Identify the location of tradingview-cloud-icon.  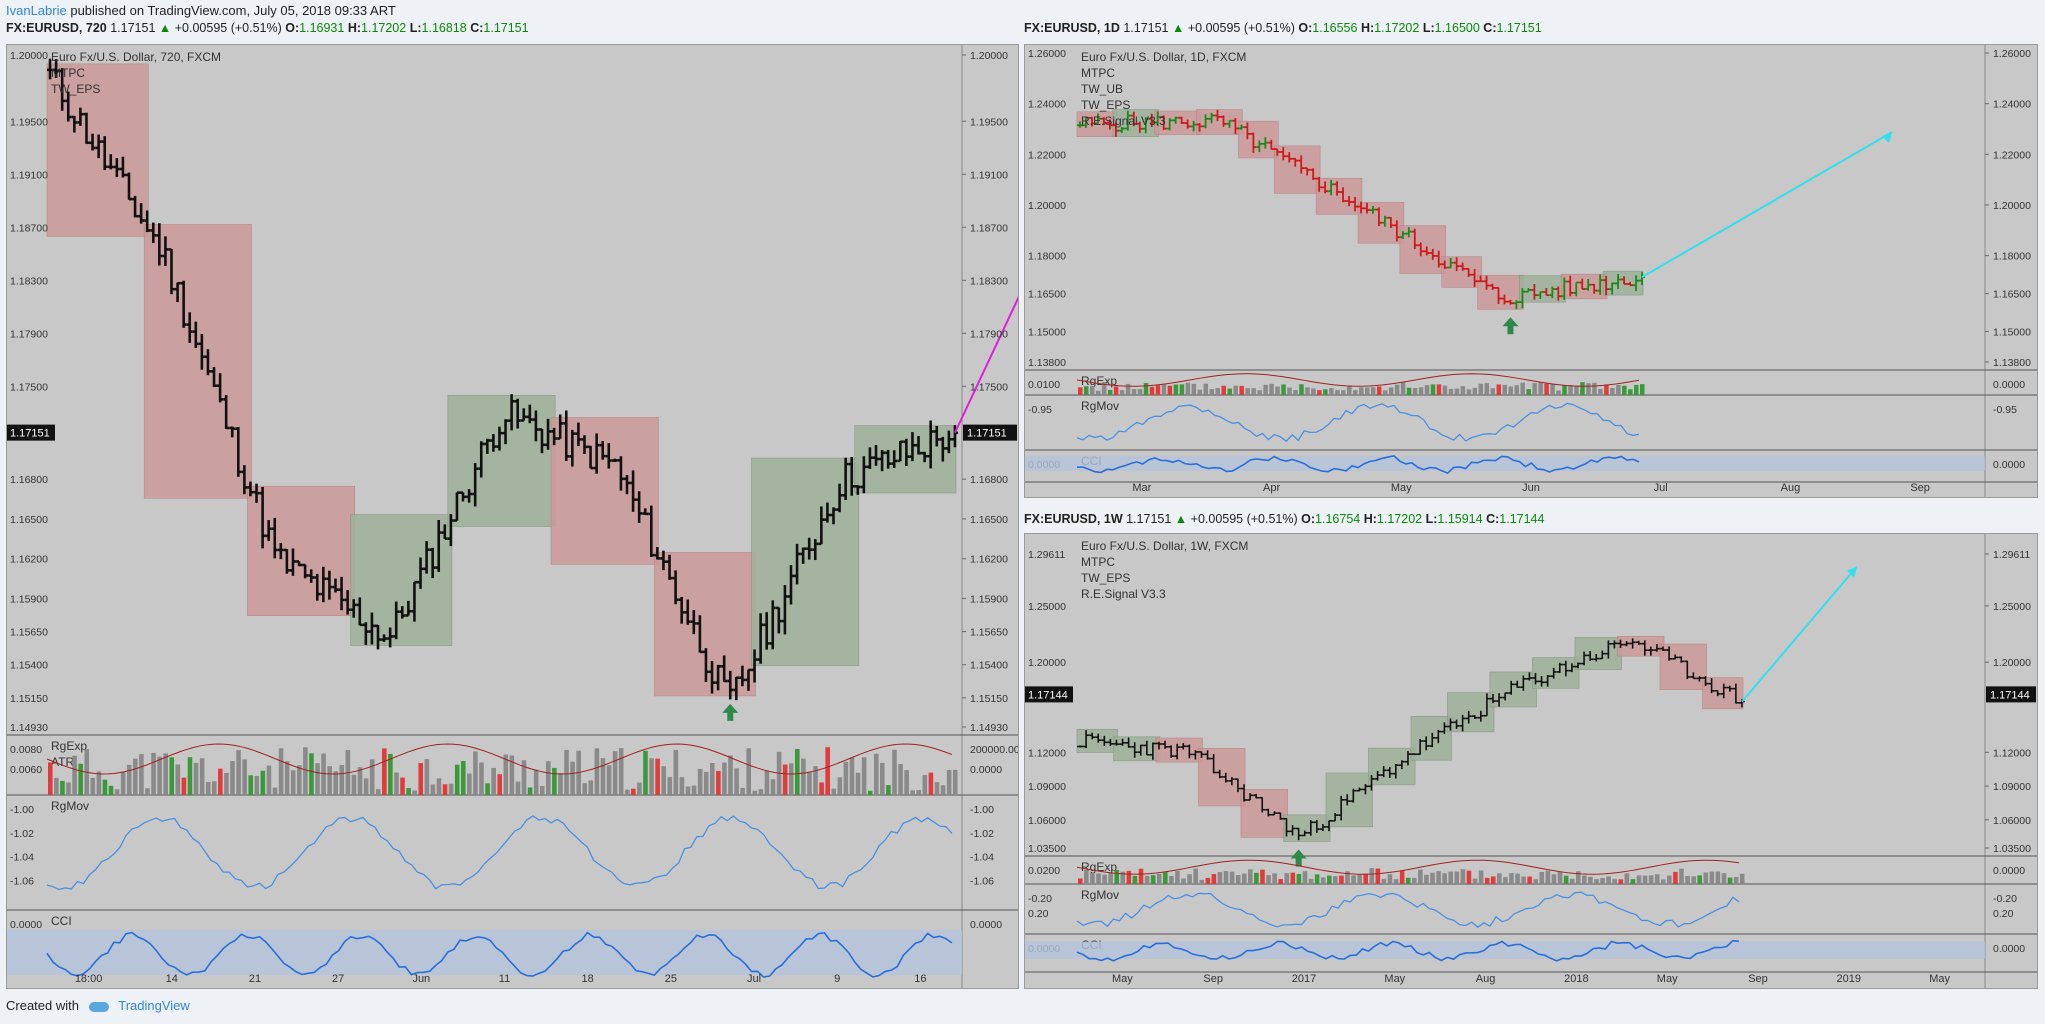
(98, 1006).